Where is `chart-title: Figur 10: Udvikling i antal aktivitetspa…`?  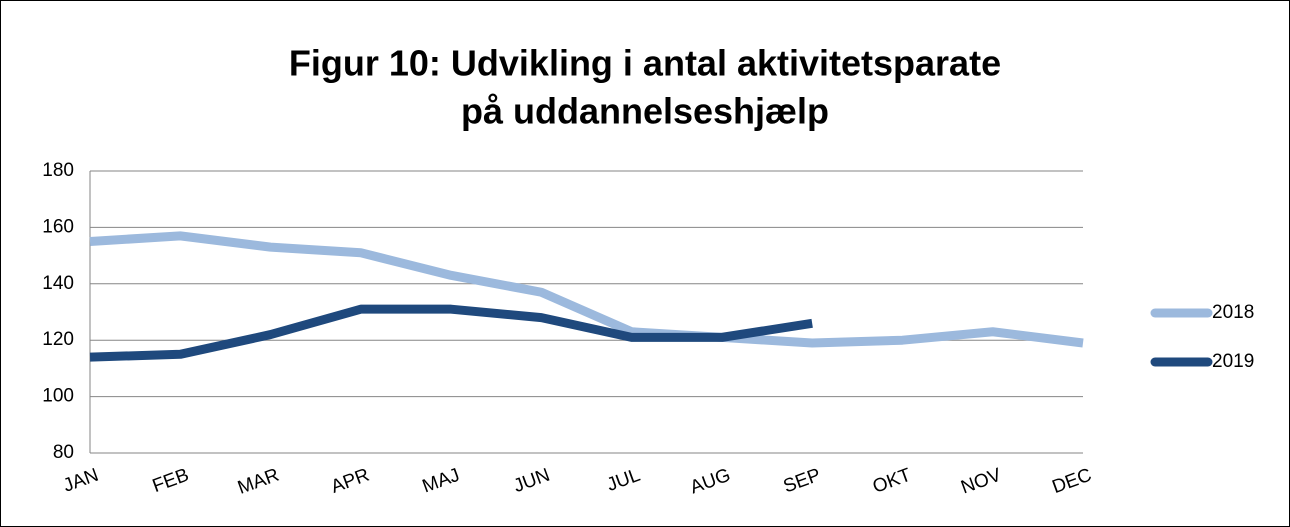
chart-title: Figur 10: Udvikling i antal aktivitetspa… is located at coordinates (645, 63).